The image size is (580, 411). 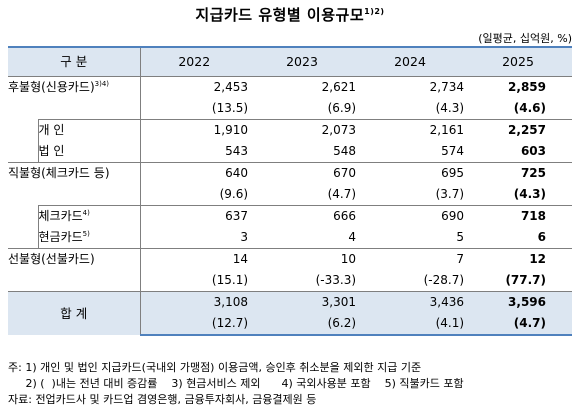 What do you see at coordinates (290, 109) in the screenshot?
I see `table-row: (13.5) (6.9) (4.3) (4.6)` at bounding box center [290, 109].